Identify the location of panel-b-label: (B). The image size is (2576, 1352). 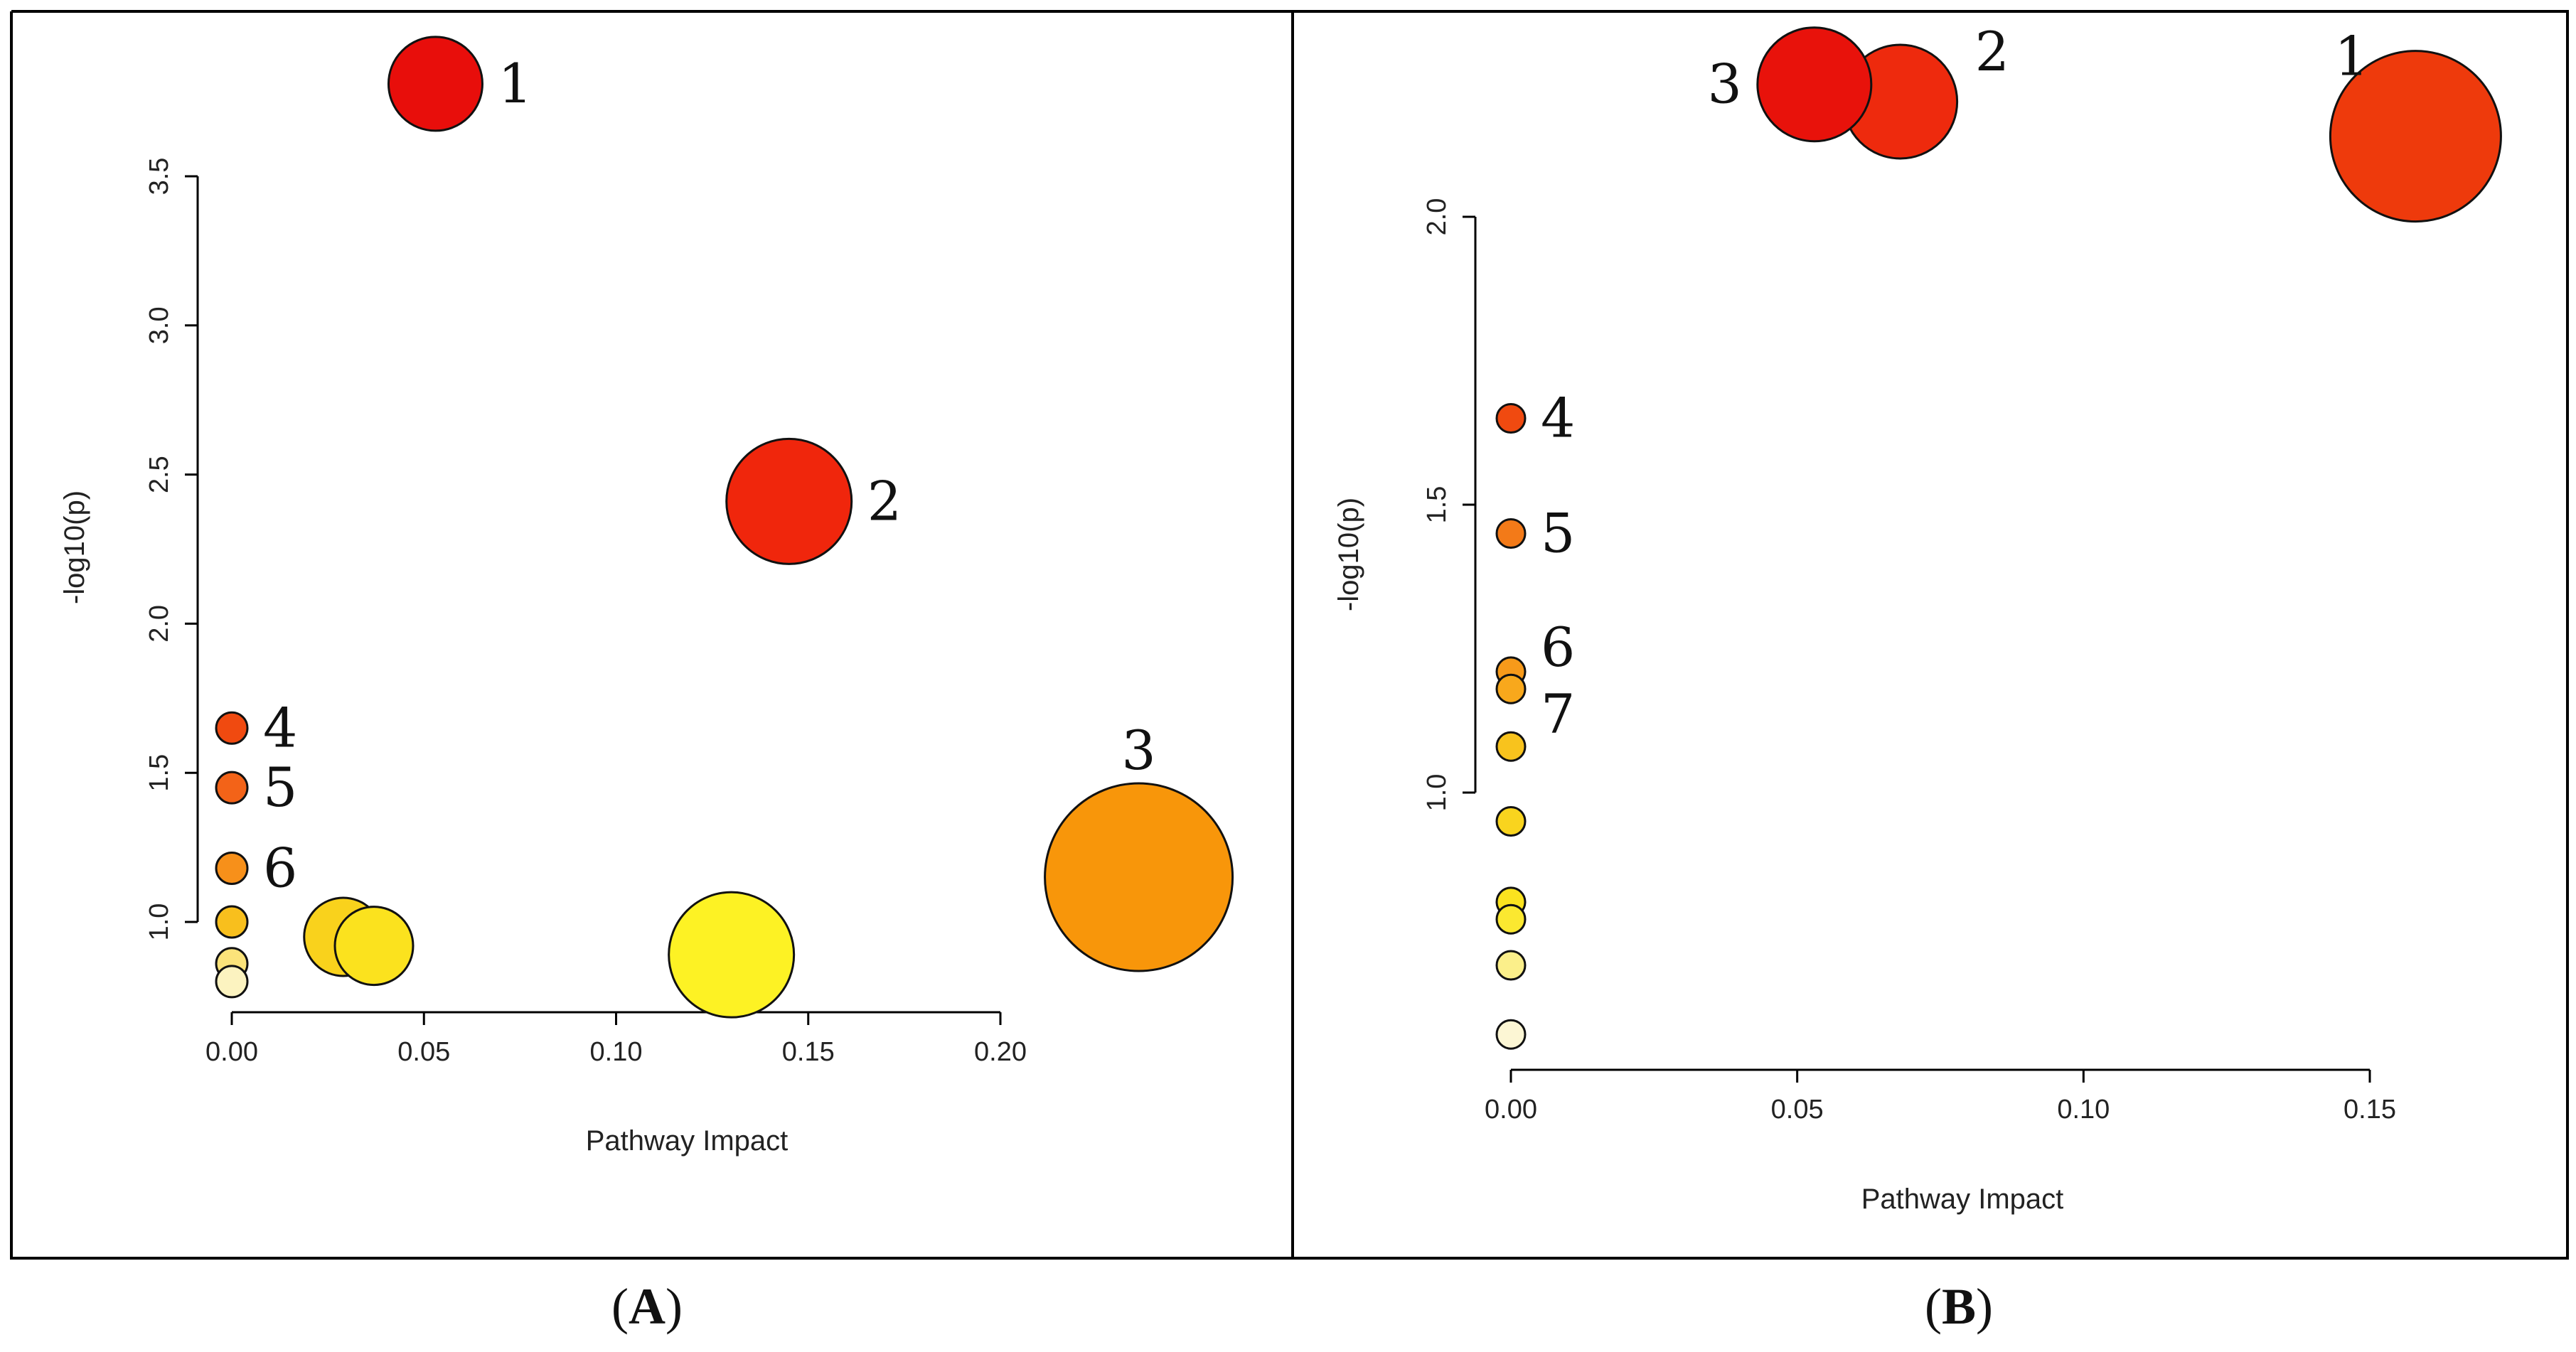
(1959, 1307).